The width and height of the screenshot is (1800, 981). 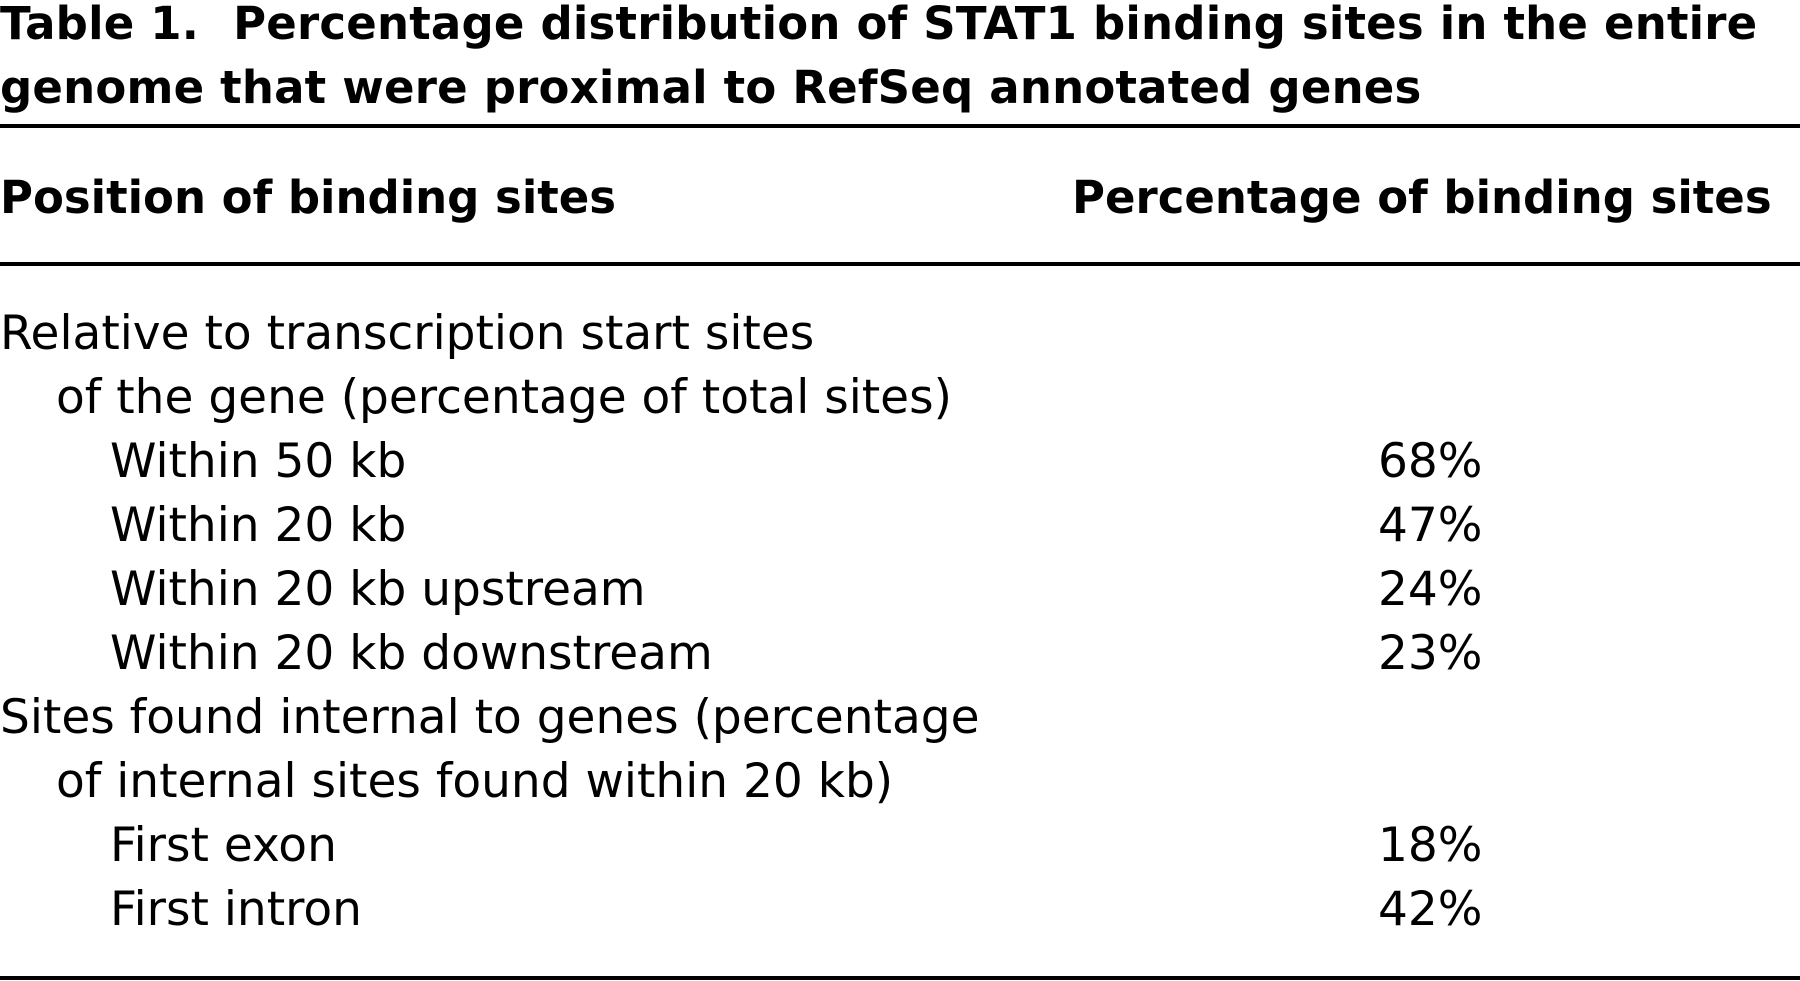 I want to click on table-row: Within 20 kb upstream 24%, so click(x=900, y=590).